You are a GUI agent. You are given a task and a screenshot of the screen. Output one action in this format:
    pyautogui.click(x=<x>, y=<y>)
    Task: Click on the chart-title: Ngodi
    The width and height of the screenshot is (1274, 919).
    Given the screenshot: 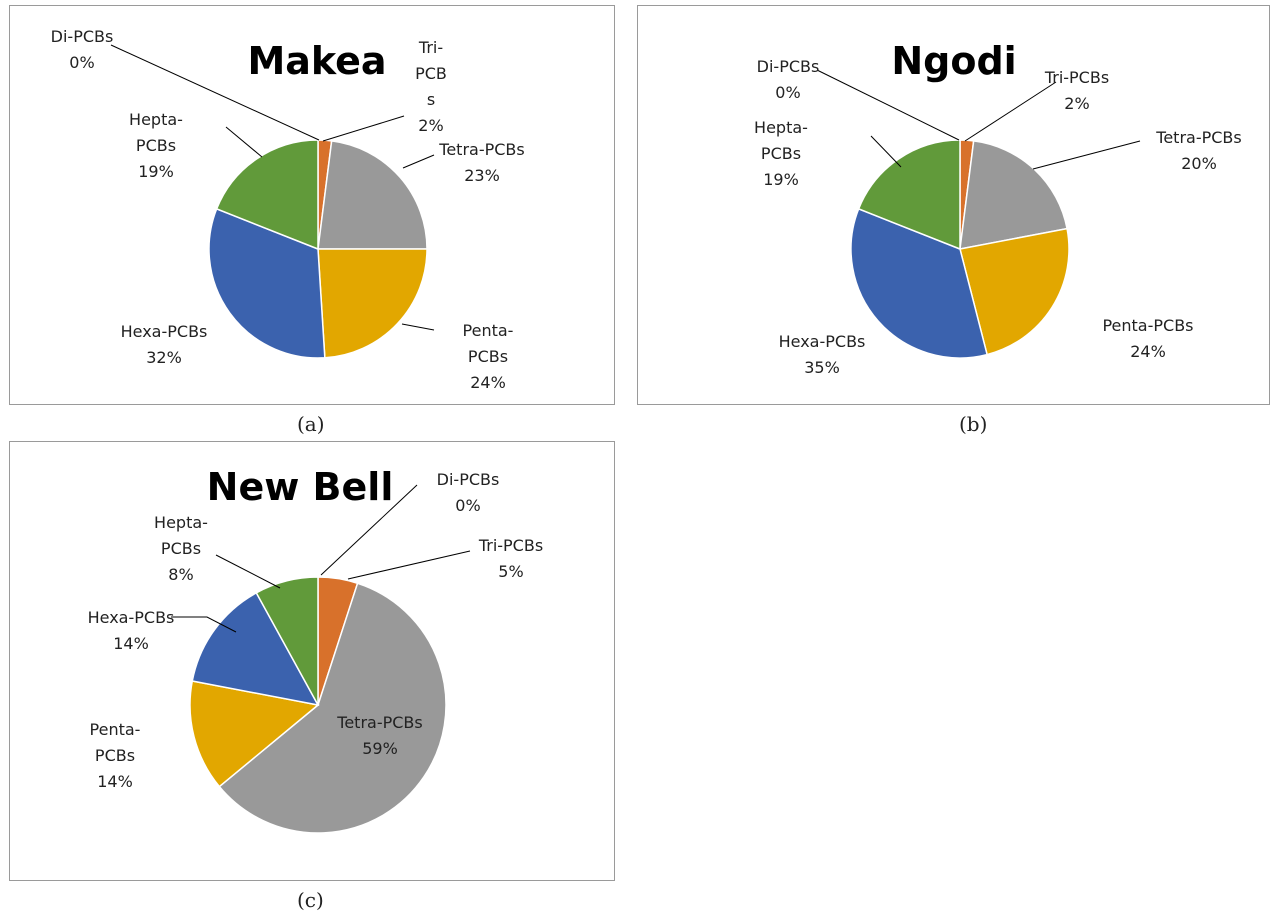 What is the action you would take?
    pyautogui.click(x=953, y=61)
    